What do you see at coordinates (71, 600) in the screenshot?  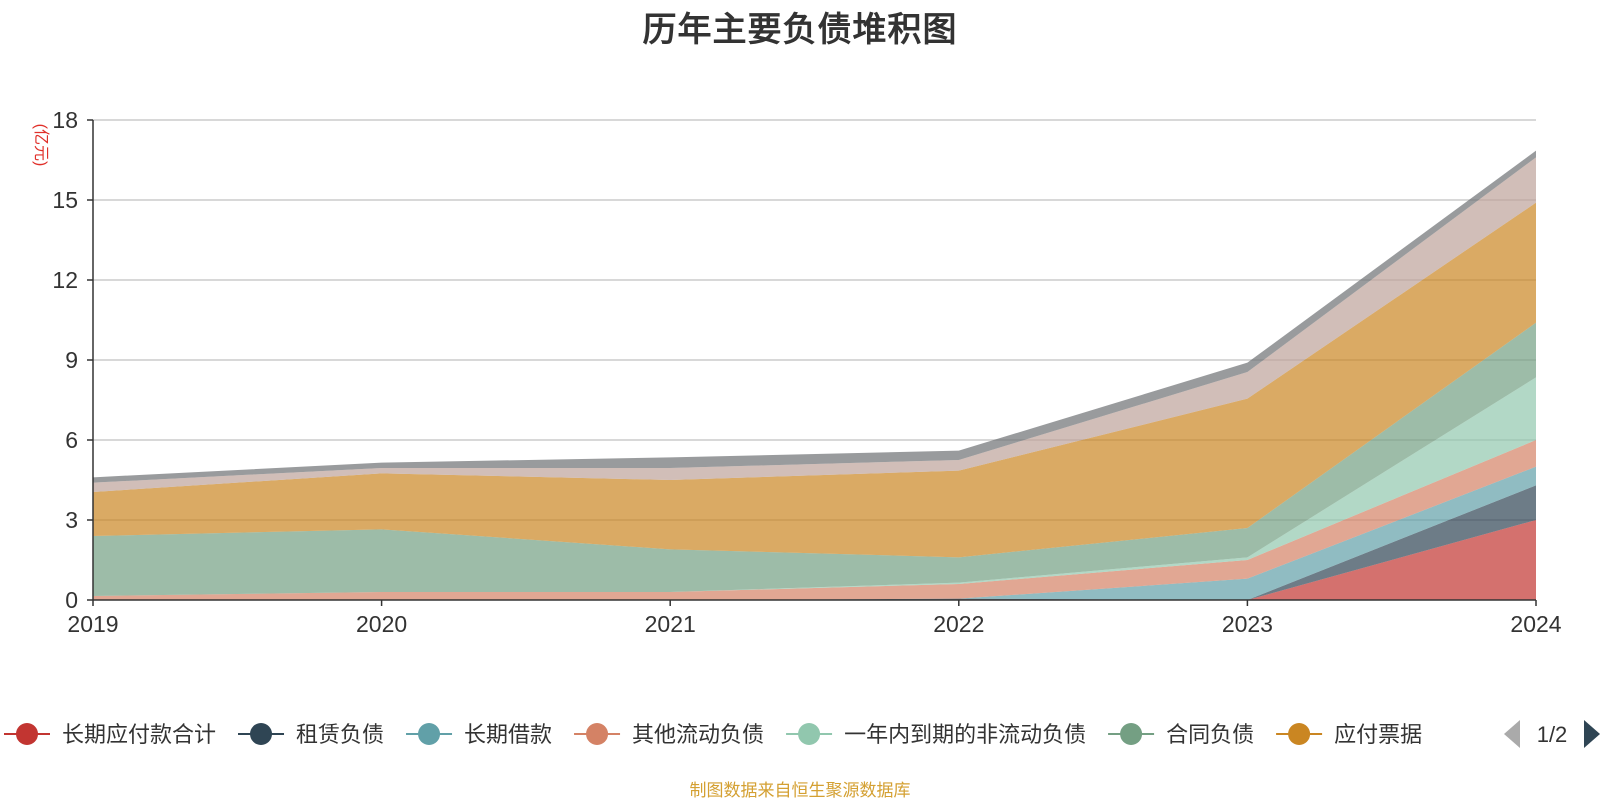 I see `y-tick-label: 0` at bounding box center [71, 600].